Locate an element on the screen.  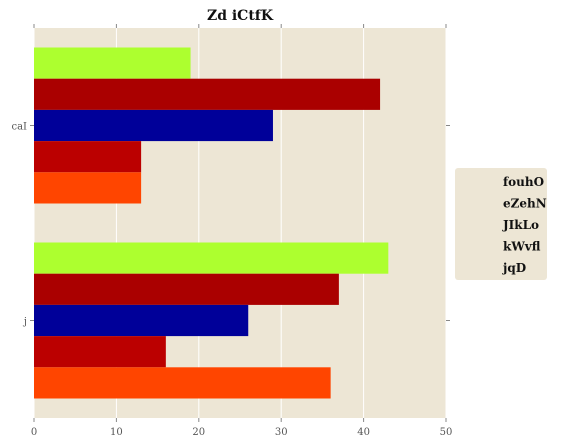
y-tick-label: caI is located at coordinates (19, 127).